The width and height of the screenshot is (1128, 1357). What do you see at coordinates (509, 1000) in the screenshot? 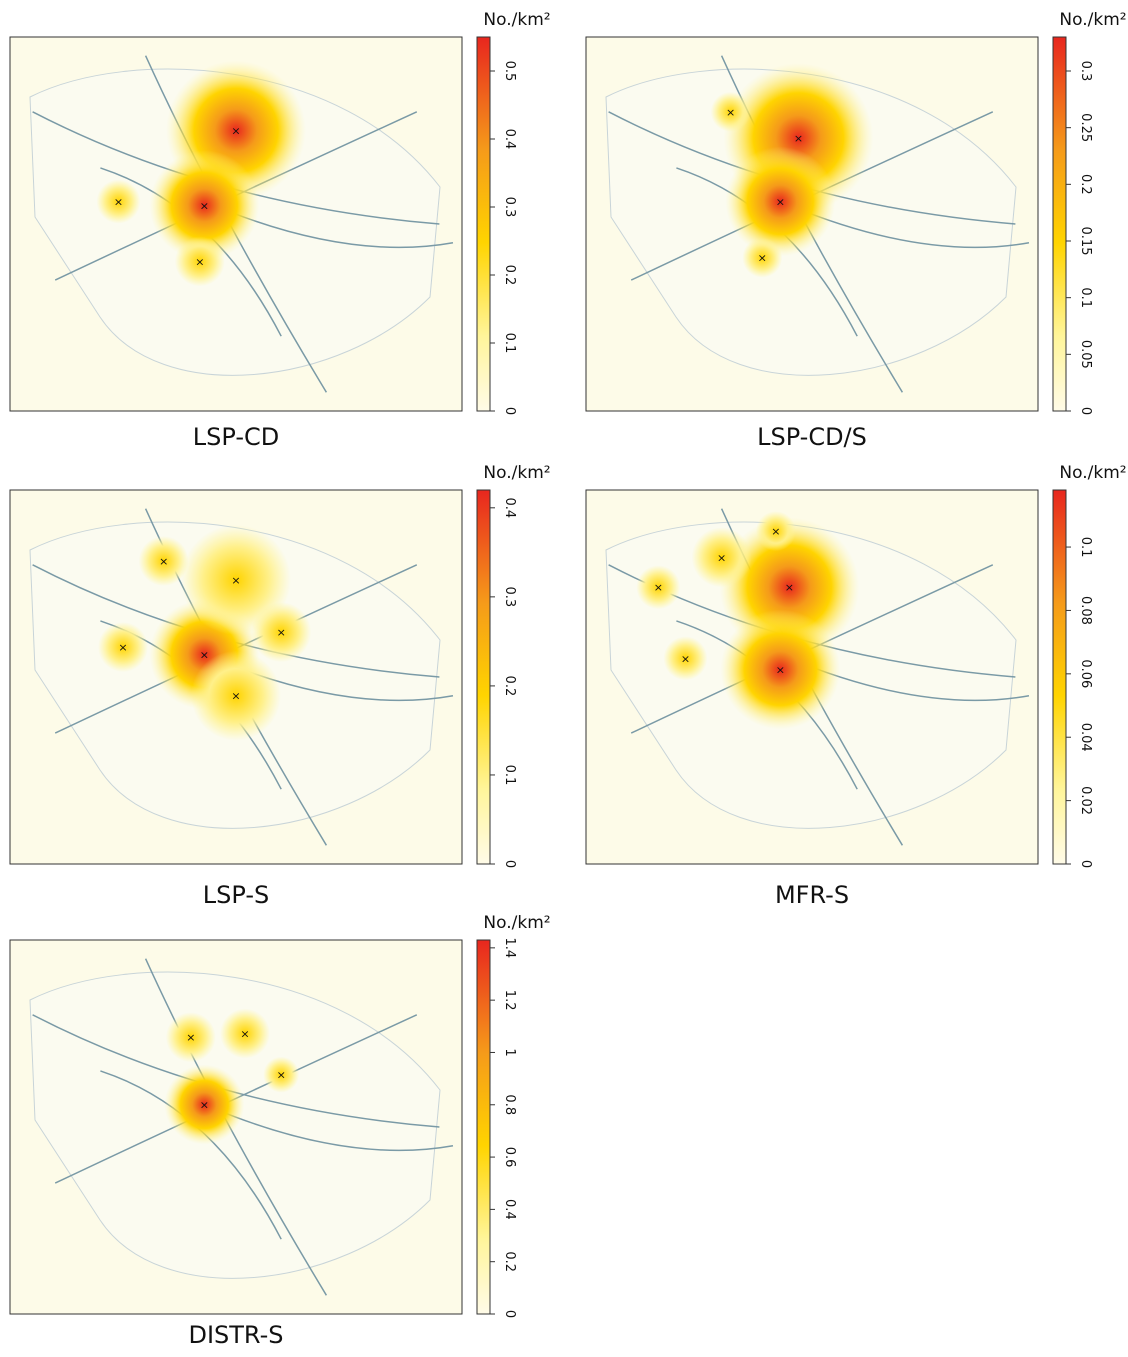
I see `colorbar-tick-label: 1.2` at bounding box center [509, 1000].